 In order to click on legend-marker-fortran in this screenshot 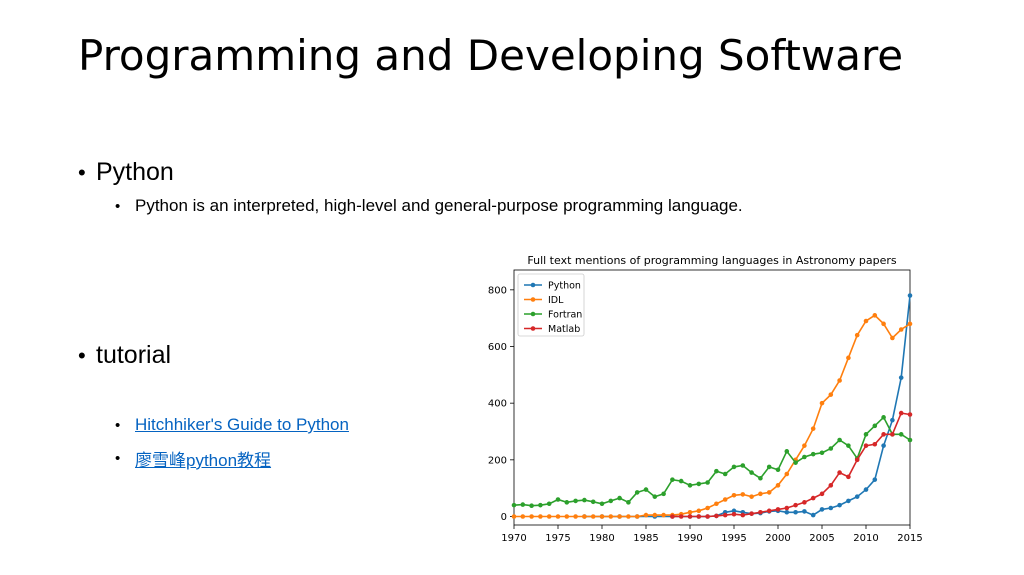, I will do `click(533, 314)`.